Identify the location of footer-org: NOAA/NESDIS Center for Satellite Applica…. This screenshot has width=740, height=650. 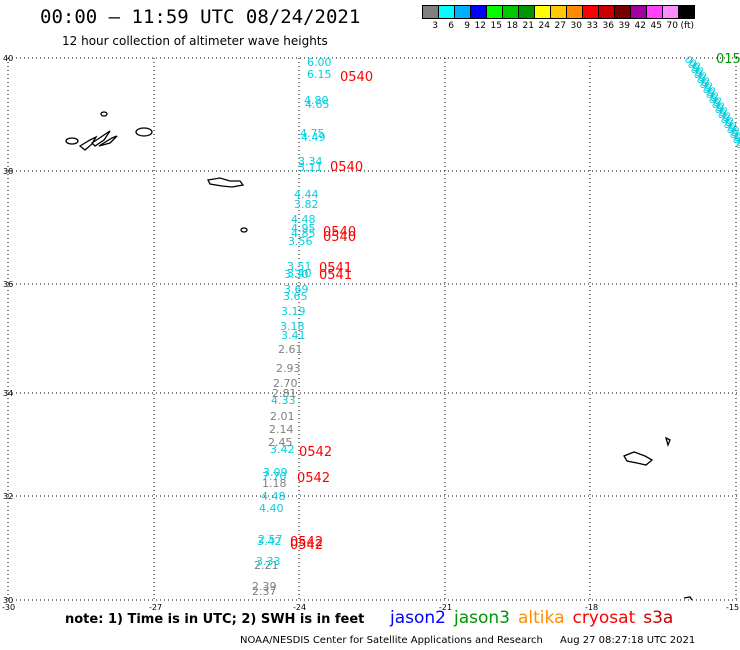
(391, 640).